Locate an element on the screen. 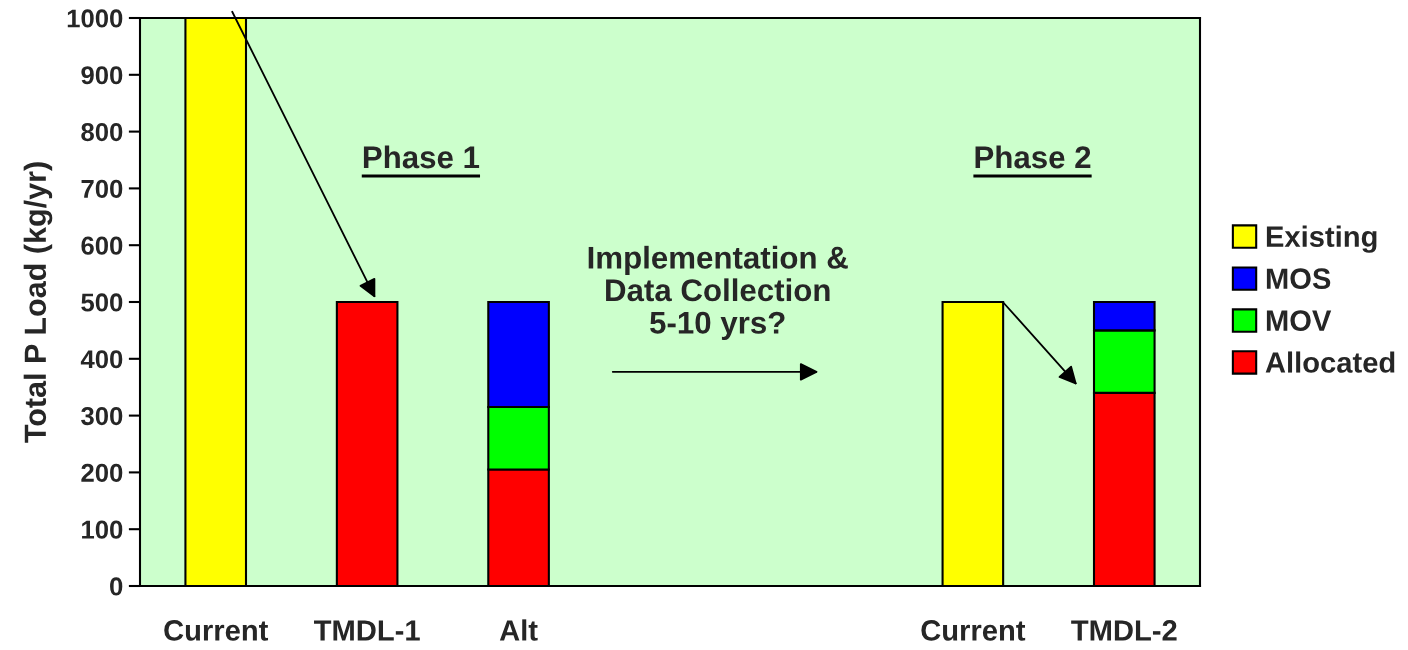  legend-label: MOS is located at coordinates (1298, 279).